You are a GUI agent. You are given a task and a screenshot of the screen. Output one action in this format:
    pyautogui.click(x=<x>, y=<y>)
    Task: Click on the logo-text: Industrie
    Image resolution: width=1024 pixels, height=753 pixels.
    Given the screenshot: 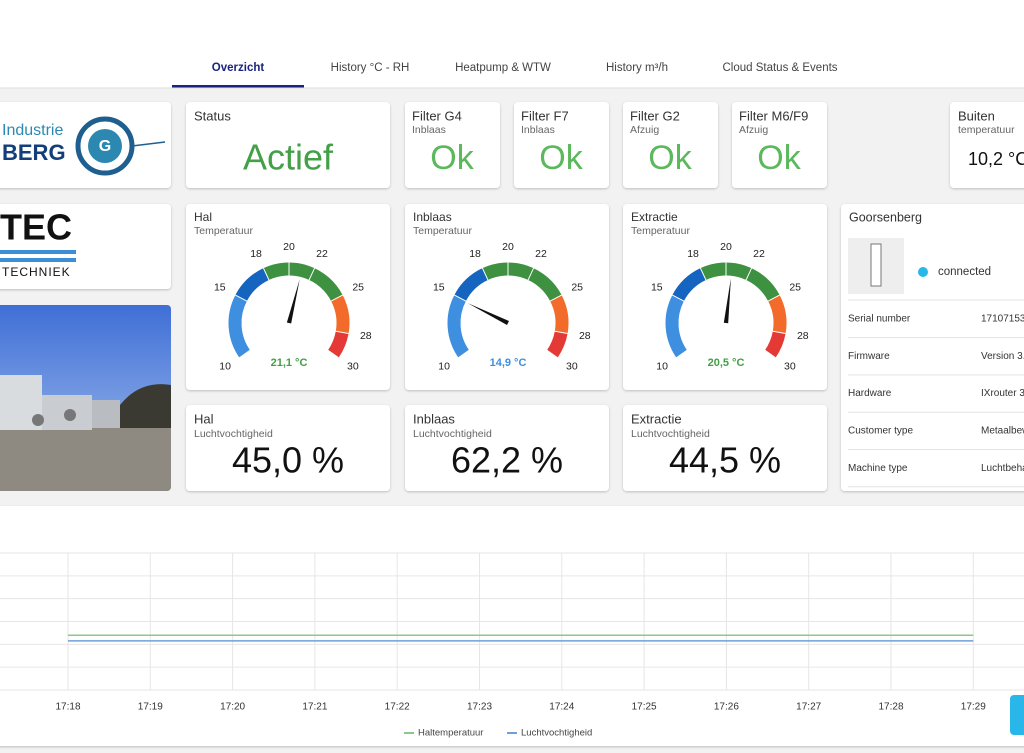 What is the action you would take?
    pyautogui.click(x=32, y=130)
    